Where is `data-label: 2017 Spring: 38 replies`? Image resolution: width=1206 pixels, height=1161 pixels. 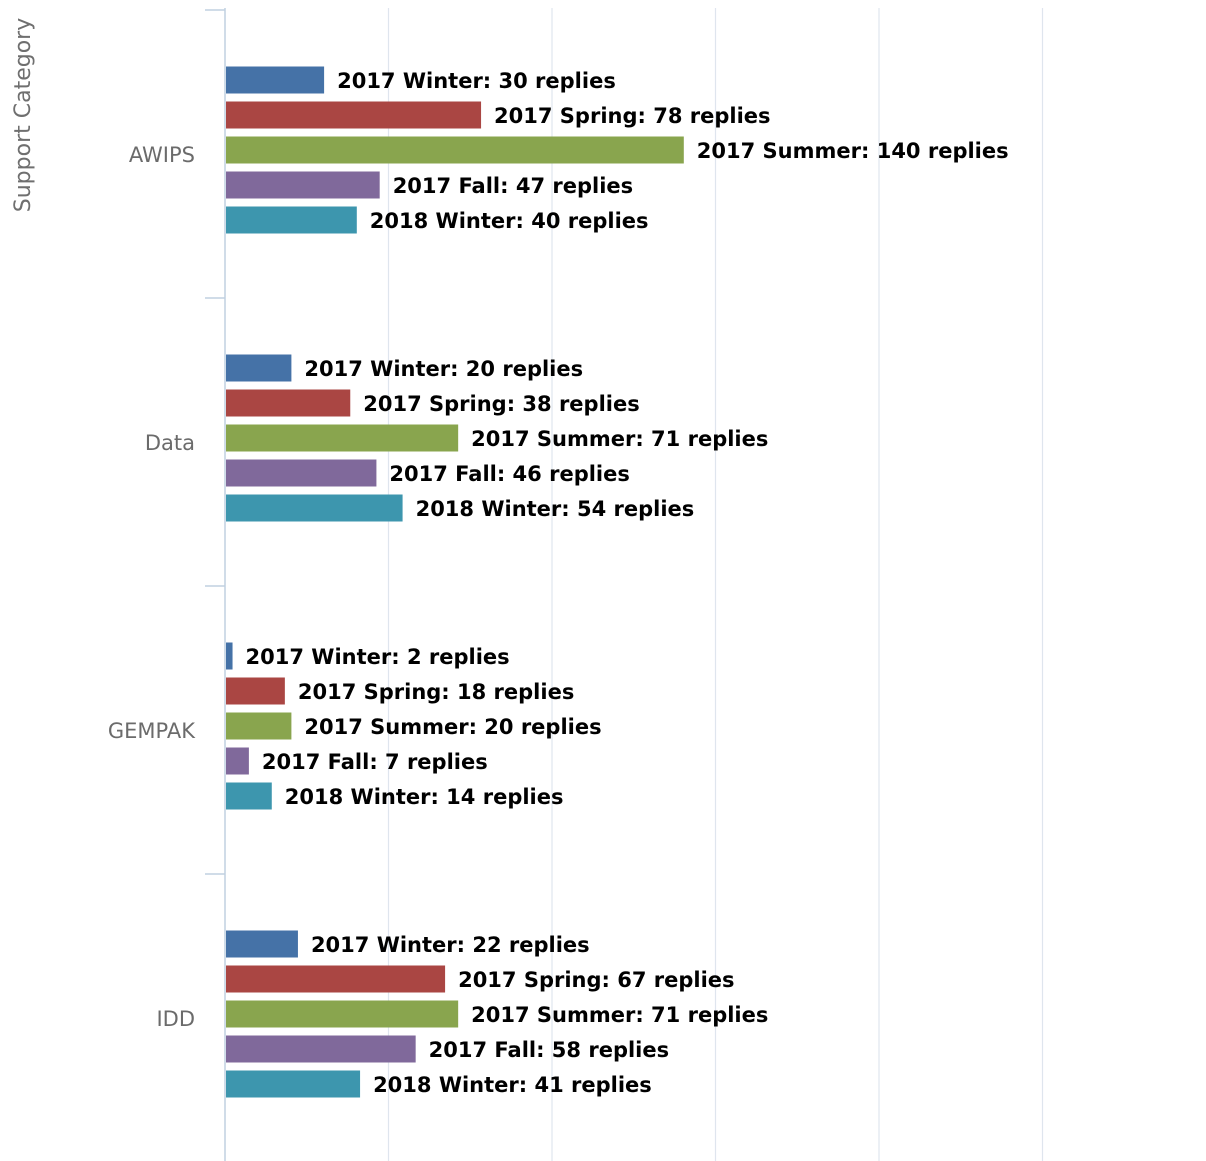 data-label: 2017 Spring: 38 replies is located at coordinates (501, 404).